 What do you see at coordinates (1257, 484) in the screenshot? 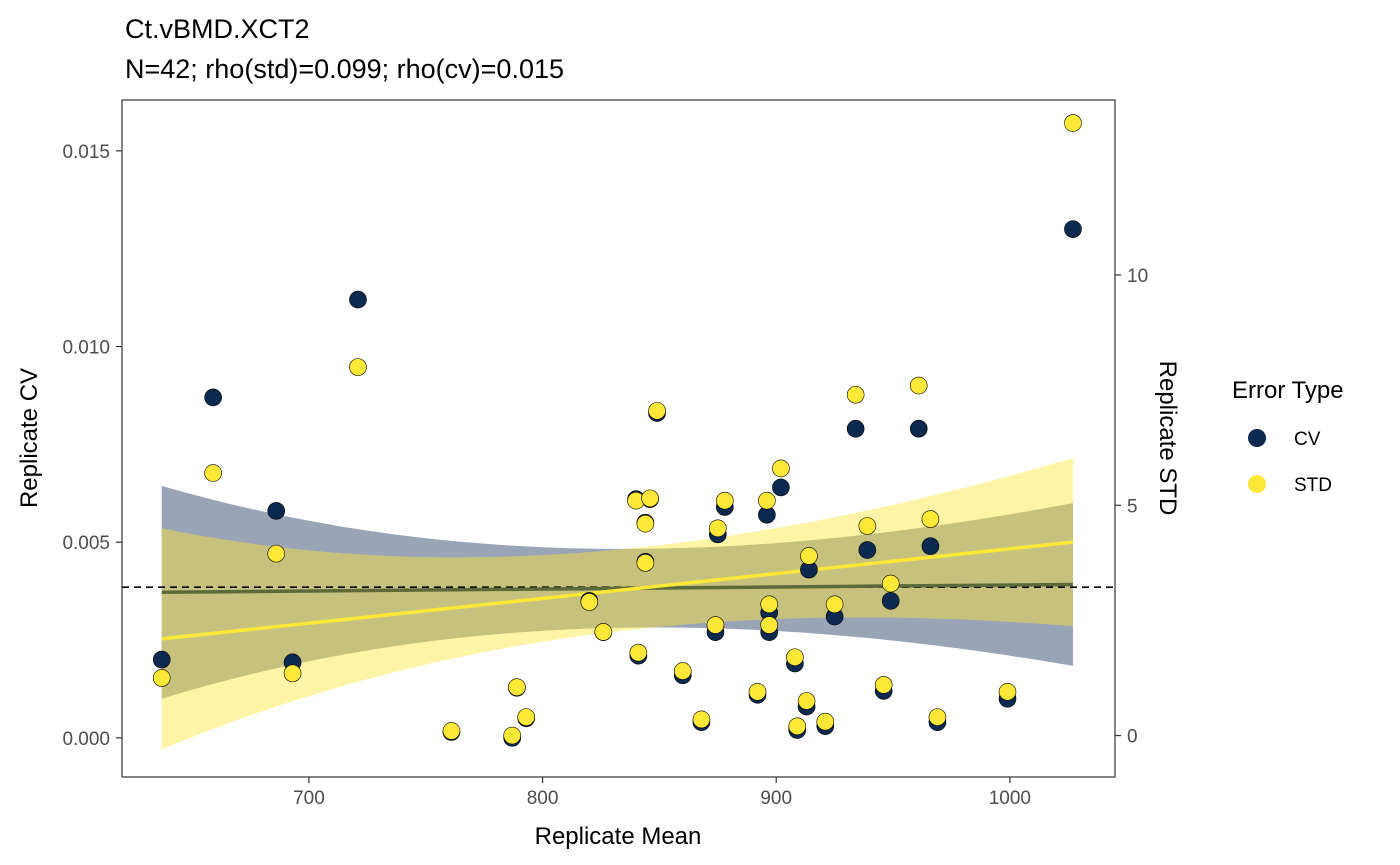
I see `legend-key-std` at bounding box center [1257, 484].